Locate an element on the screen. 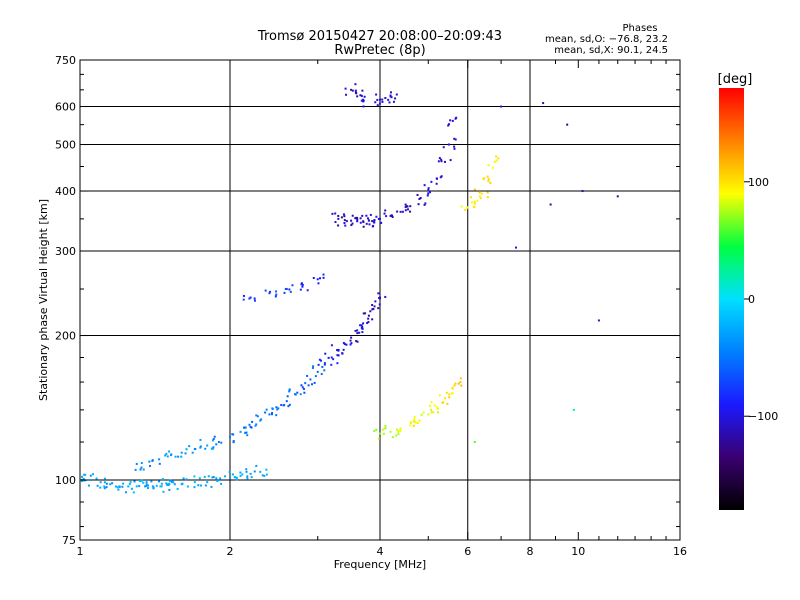 This screenshot has height=600, width=800. colorbar-tick-label: 0 is located at coordinates (751, 299).